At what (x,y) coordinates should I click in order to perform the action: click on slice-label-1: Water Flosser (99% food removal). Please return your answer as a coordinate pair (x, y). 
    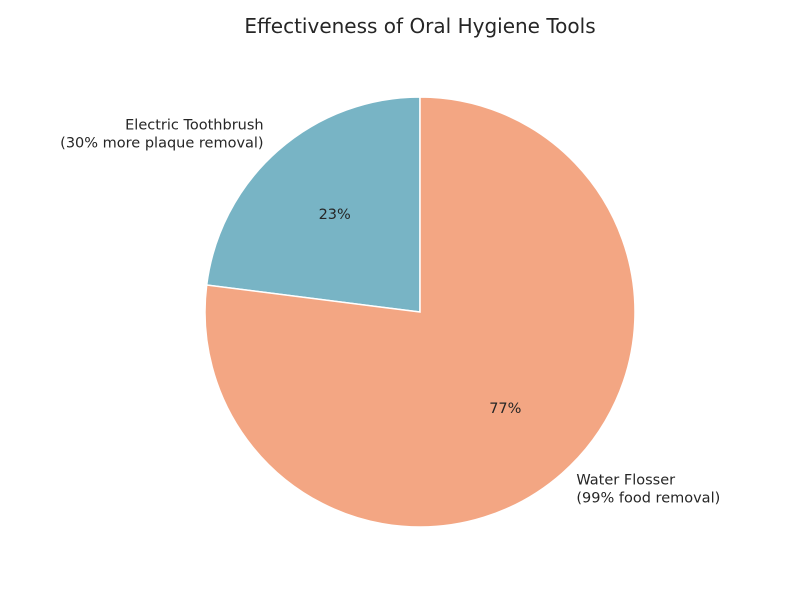
    Looking at the image, I should click on (648, 489).